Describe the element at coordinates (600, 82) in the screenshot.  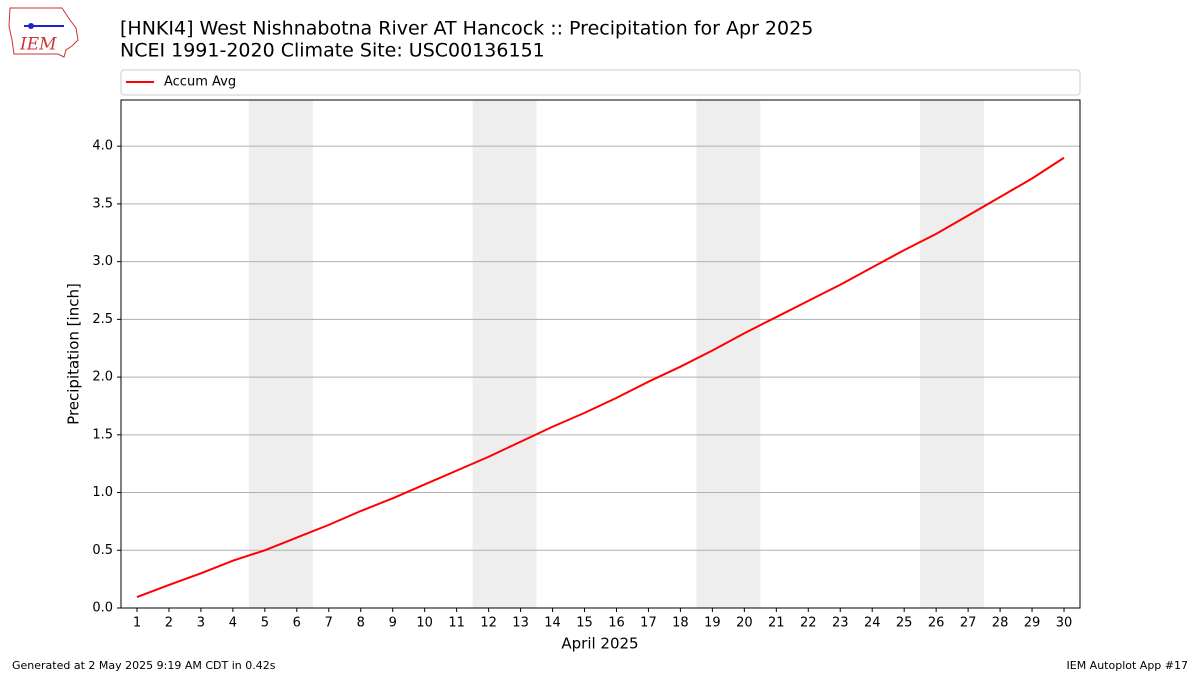
I see `legend-box` at that location.